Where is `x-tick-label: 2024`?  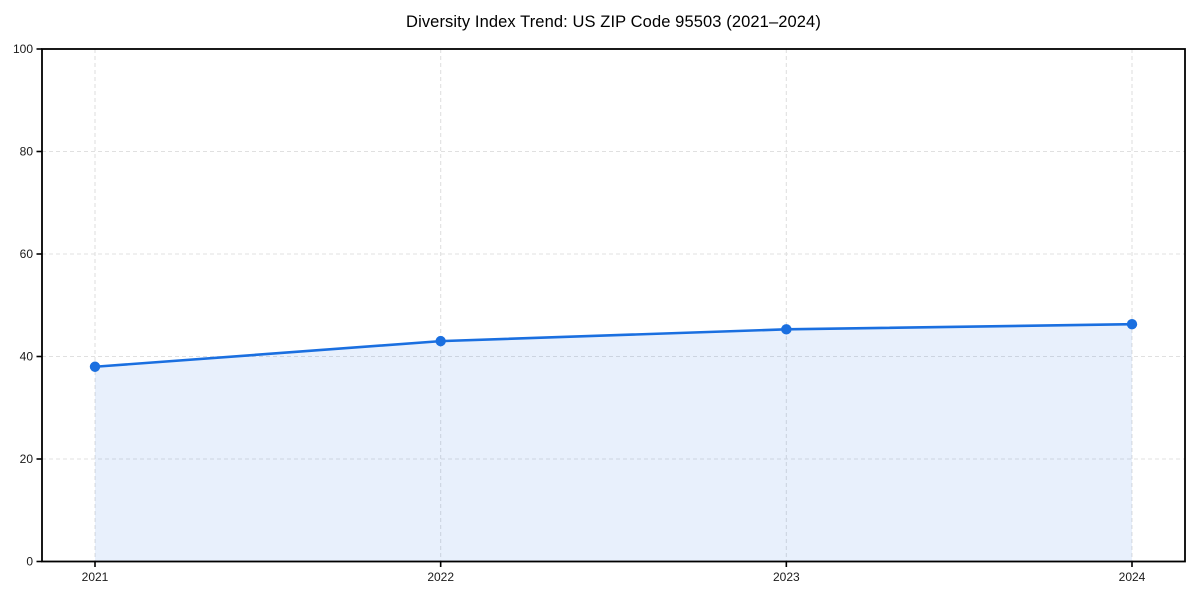 x-tick-label: 2024 is located at coordinates (1132, 577).